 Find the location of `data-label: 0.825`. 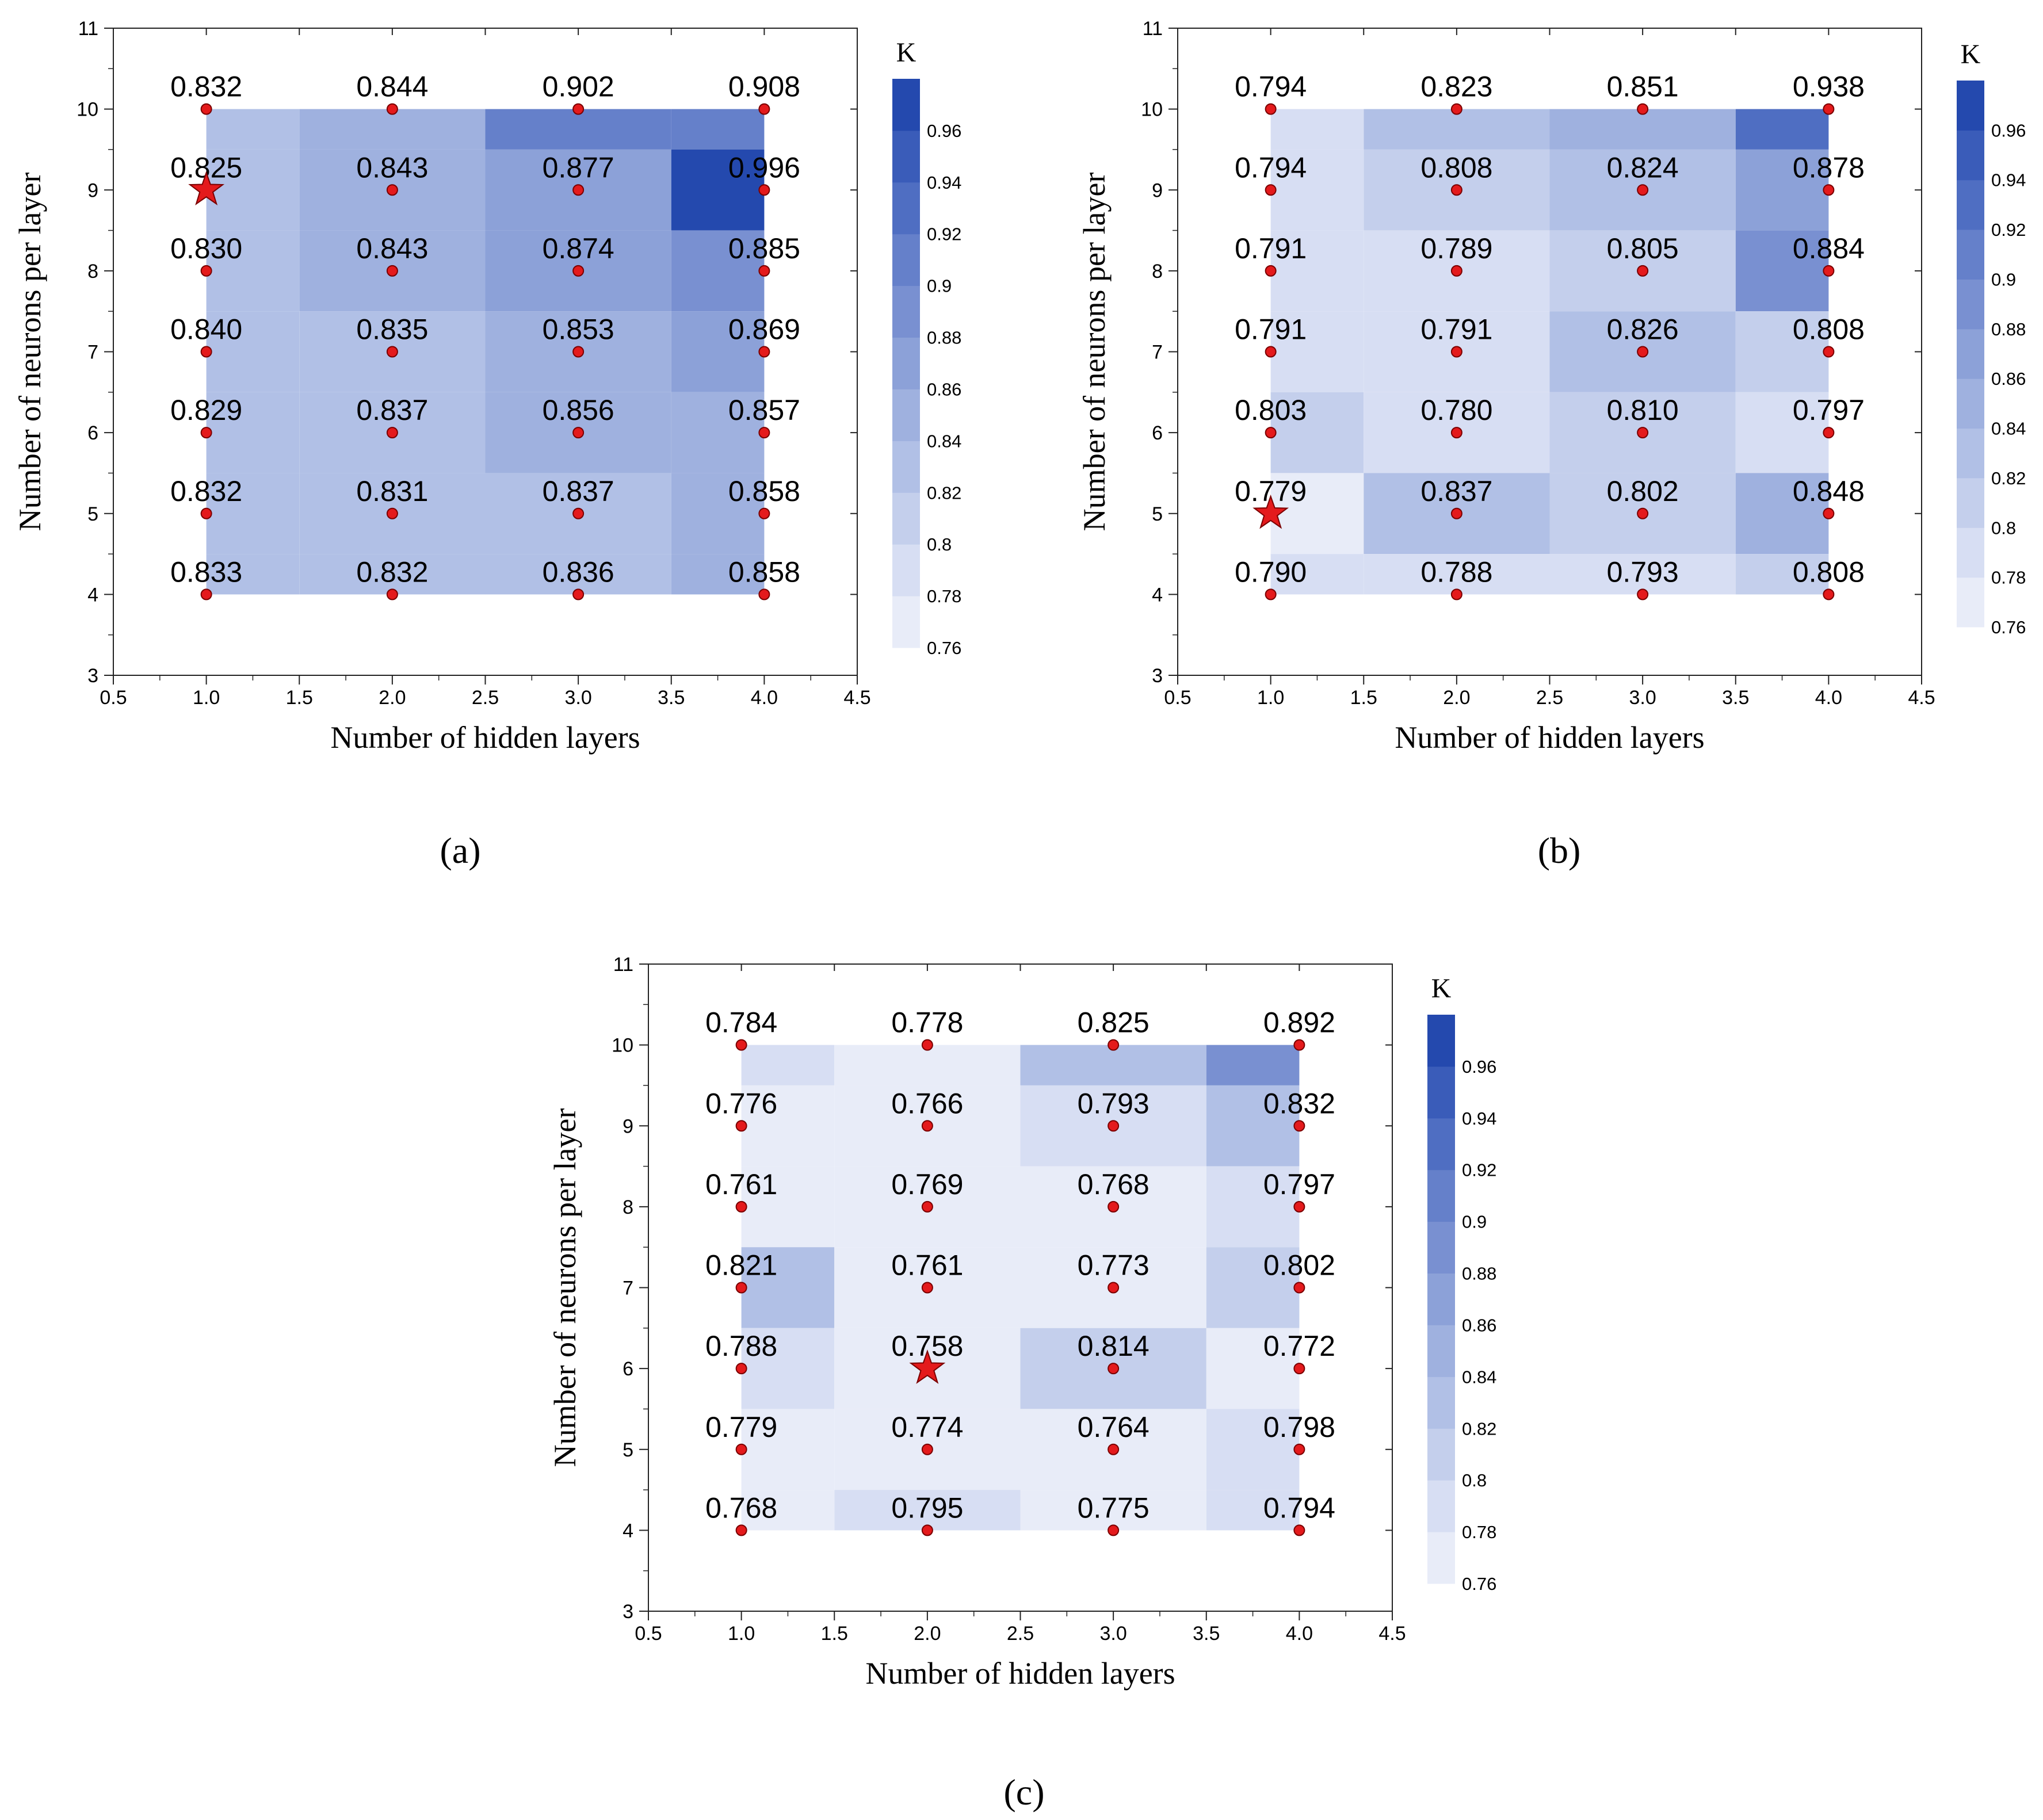

data-label: 0.825 is located at coordinates (1114, 1023).